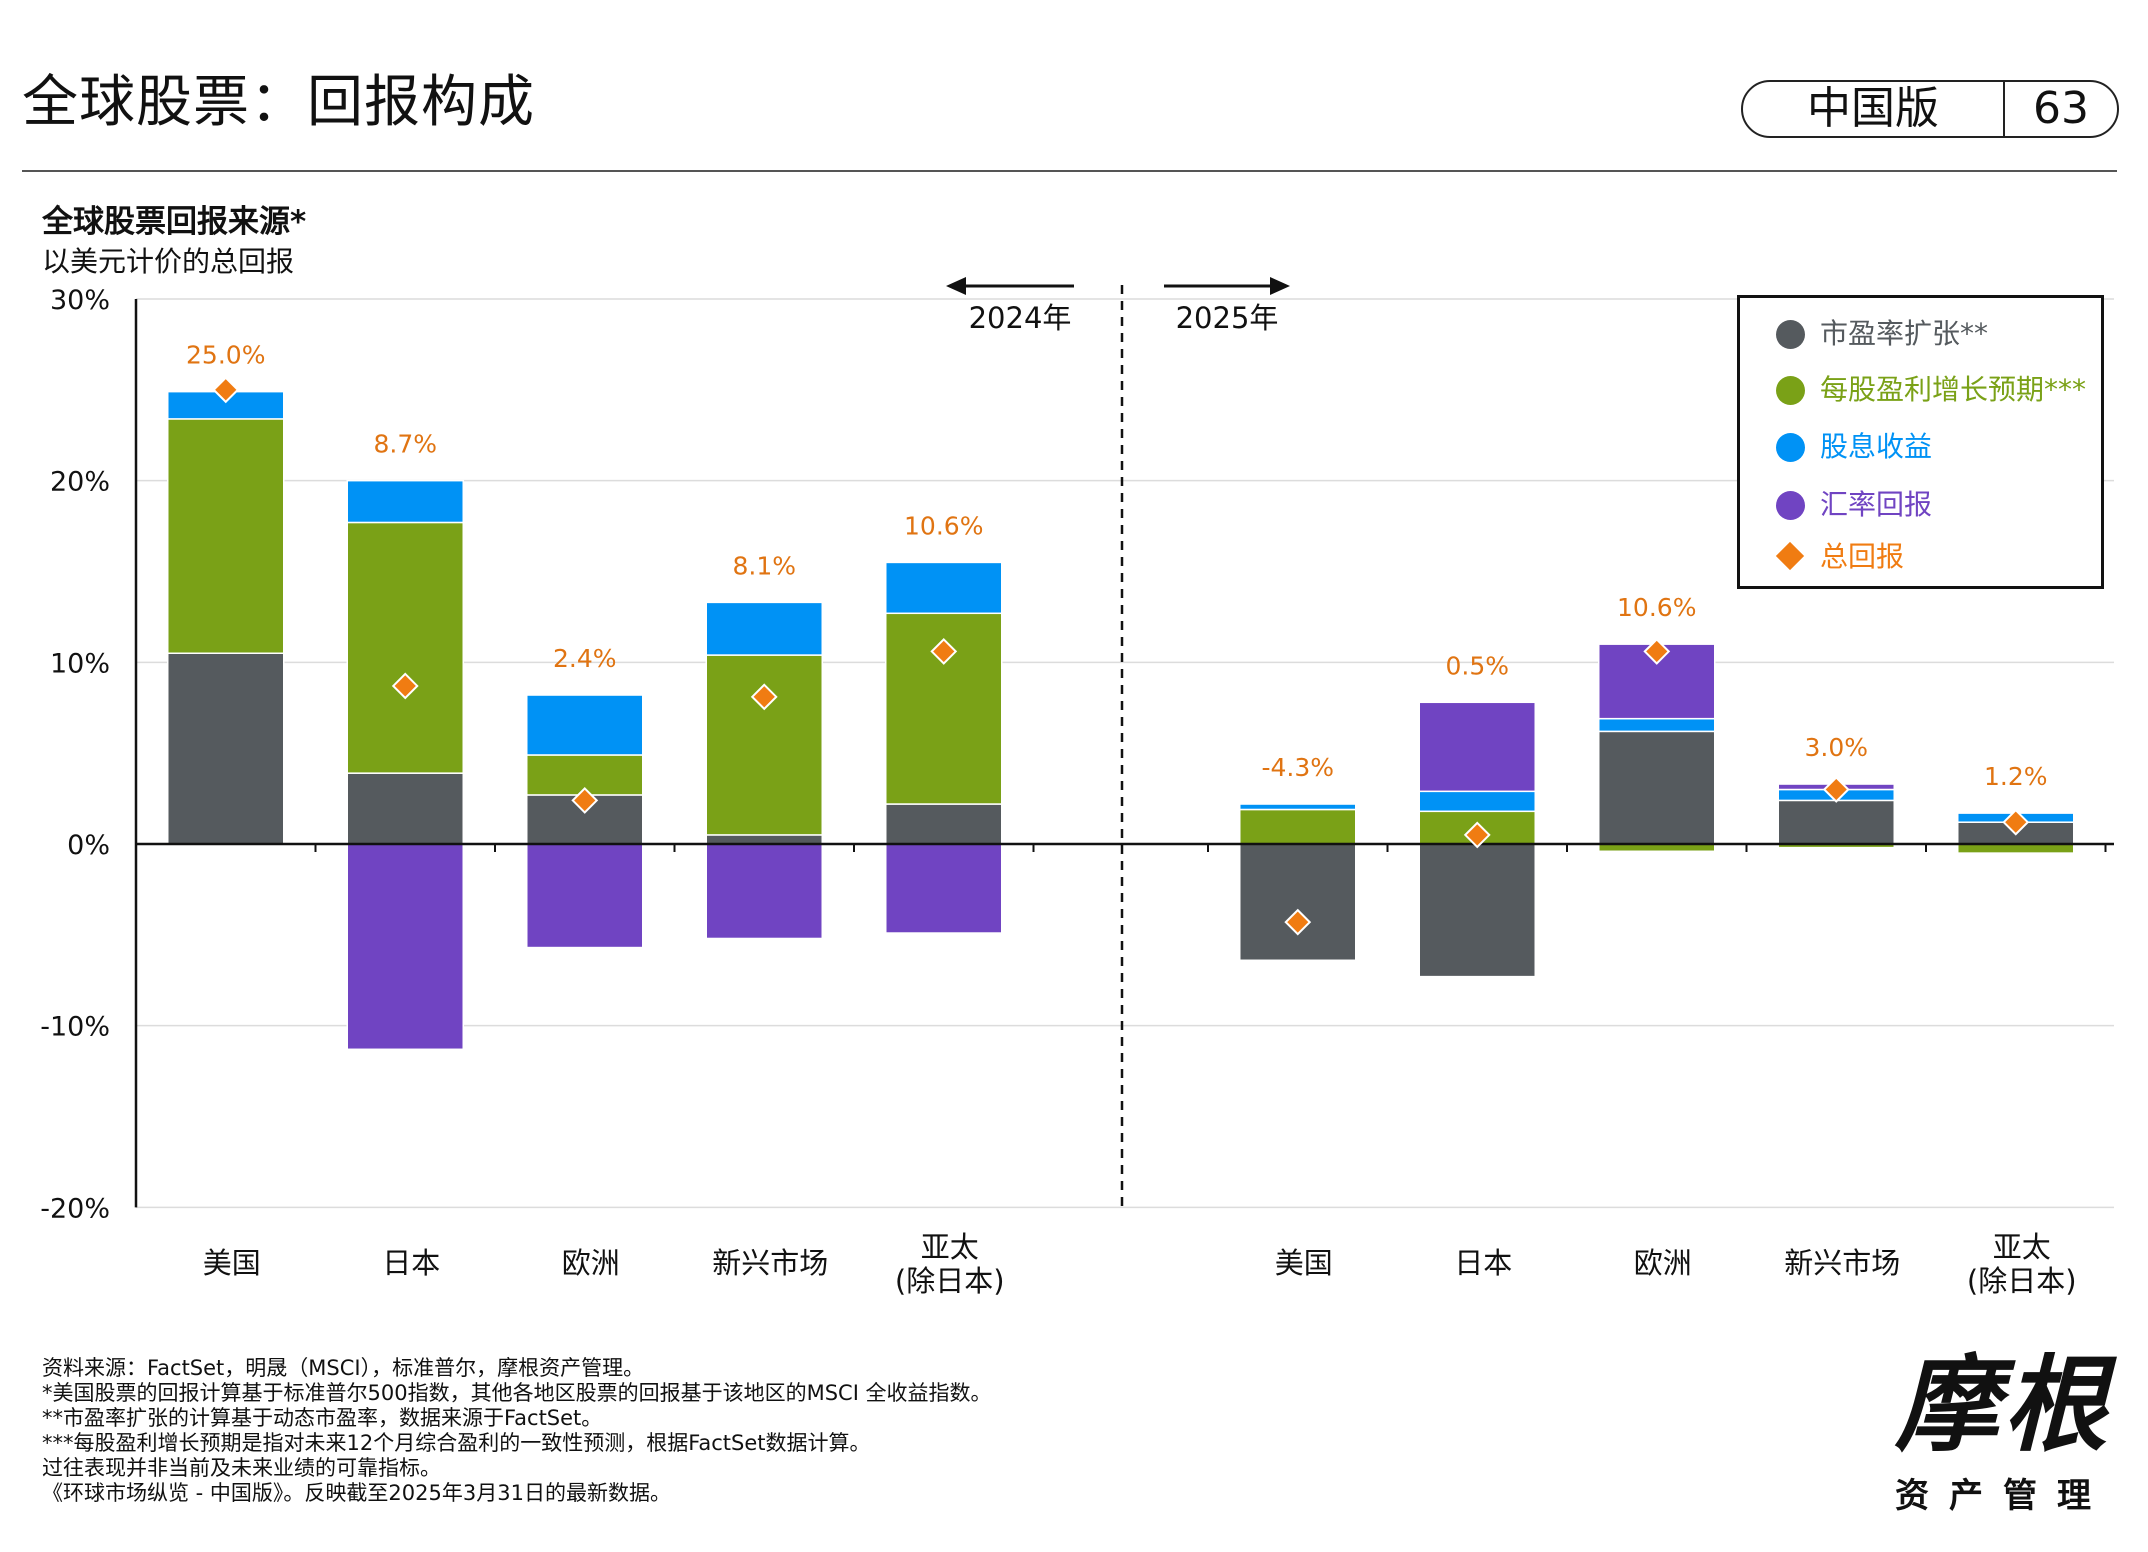 The width and height of the screenshot is (2148, 1552). I want to click on y-tick-label: -20%, so click(75, 1208).